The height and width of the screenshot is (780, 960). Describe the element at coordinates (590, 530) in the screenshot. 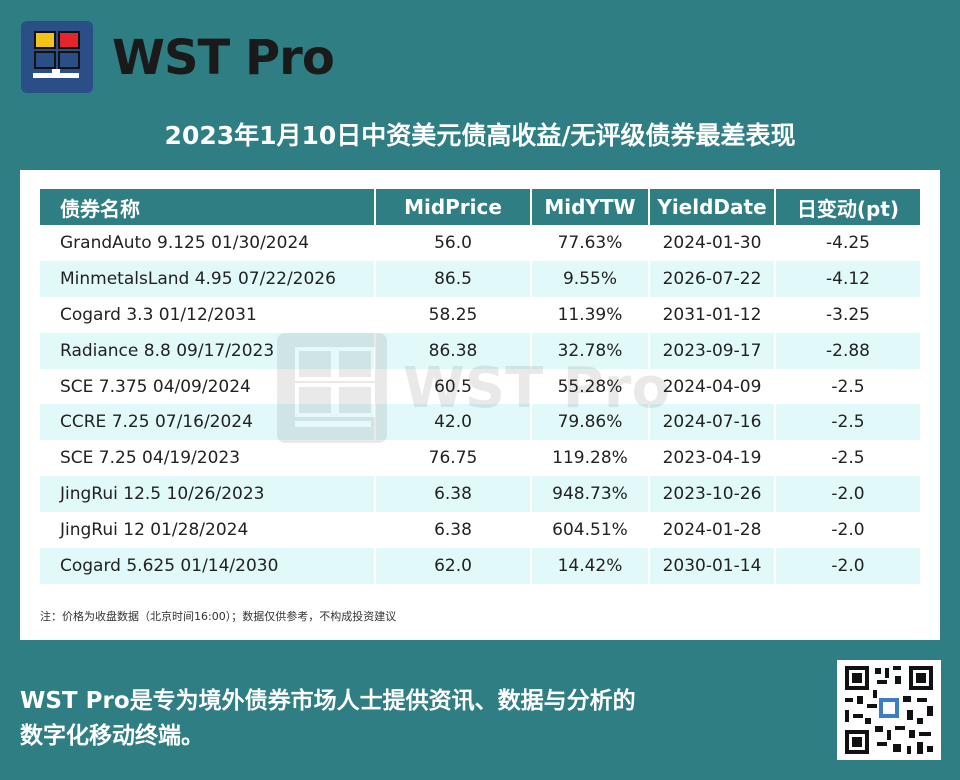

I see `cell-mid-ytw: 604.51%` at that location.